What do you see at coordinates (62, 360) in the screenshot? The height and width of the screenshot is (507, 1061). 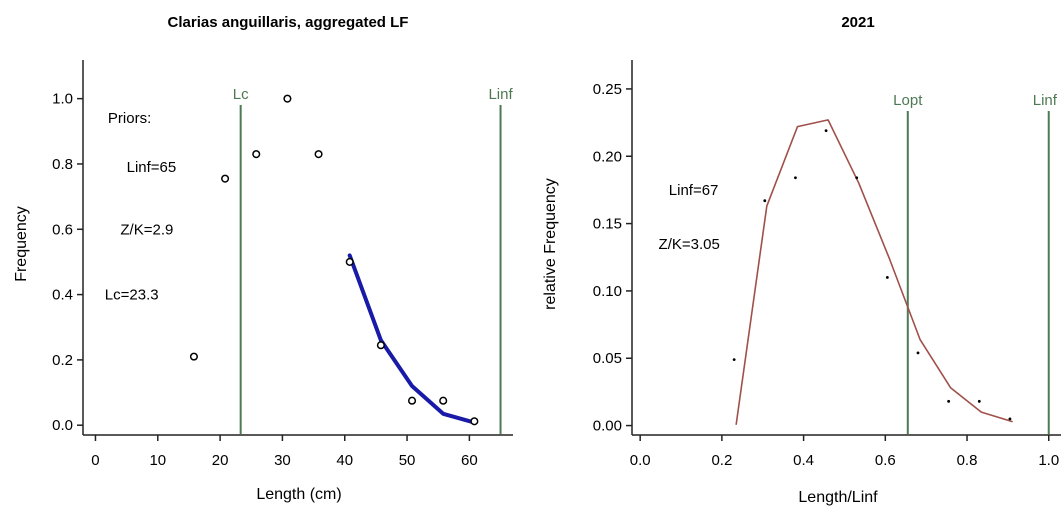 I see `L-y-tick-label: 0.2` at bounding box center [62, 360].